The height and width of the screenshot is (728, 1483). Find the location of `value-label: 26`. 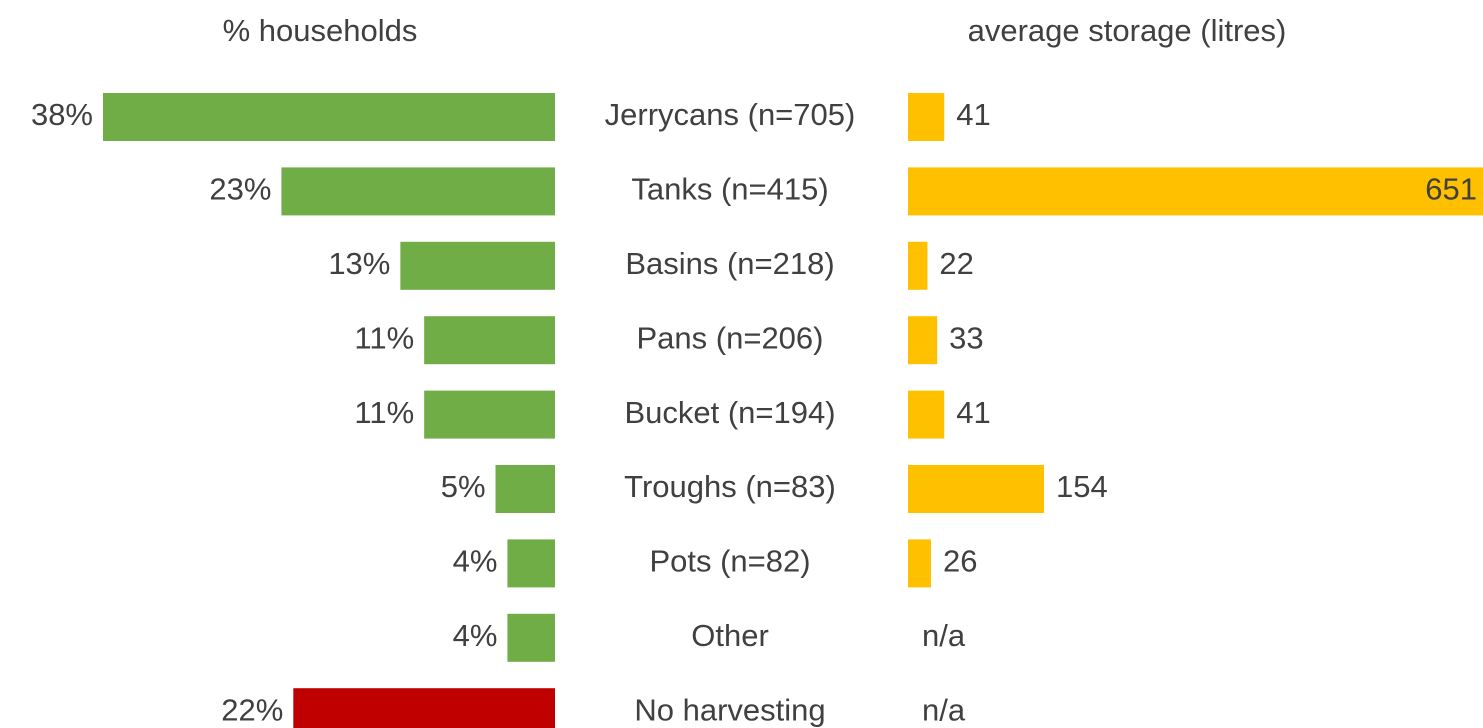

value-label: 26 is located at coordinates (960, 561).